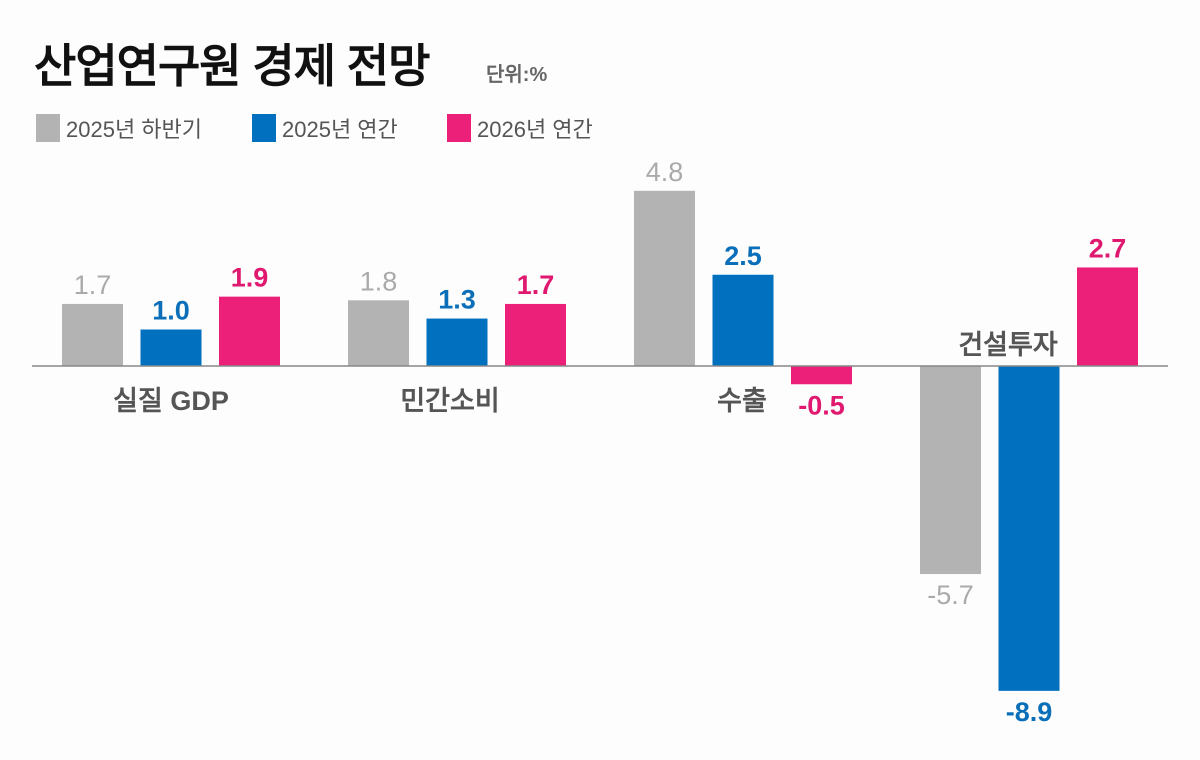  Describe the element at coordinates (134, 129) in the screenshot. I see `legend-label: 2025년 하반기` at that location.